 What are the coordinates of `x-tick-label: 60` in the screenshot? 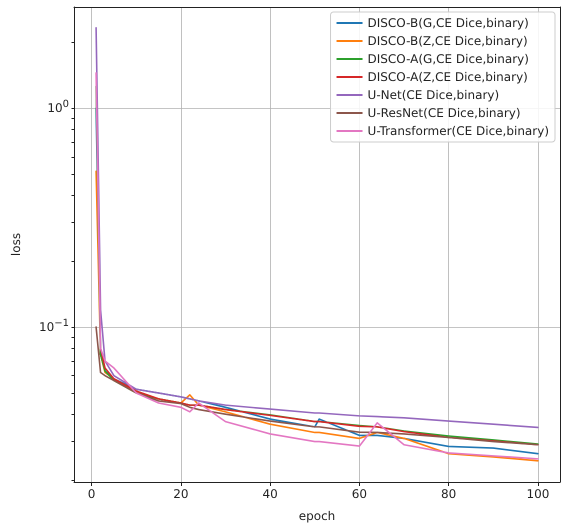 It's located at (359, 495).